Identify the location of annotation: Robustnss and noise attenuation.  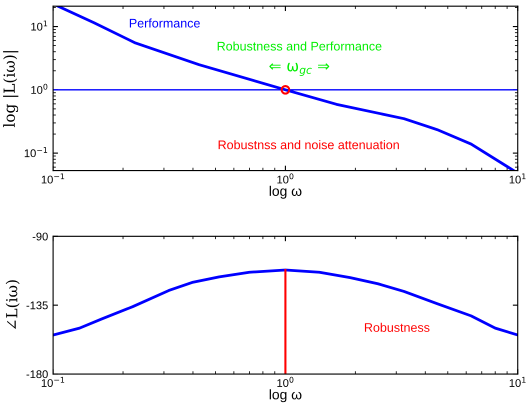
(308, 145).